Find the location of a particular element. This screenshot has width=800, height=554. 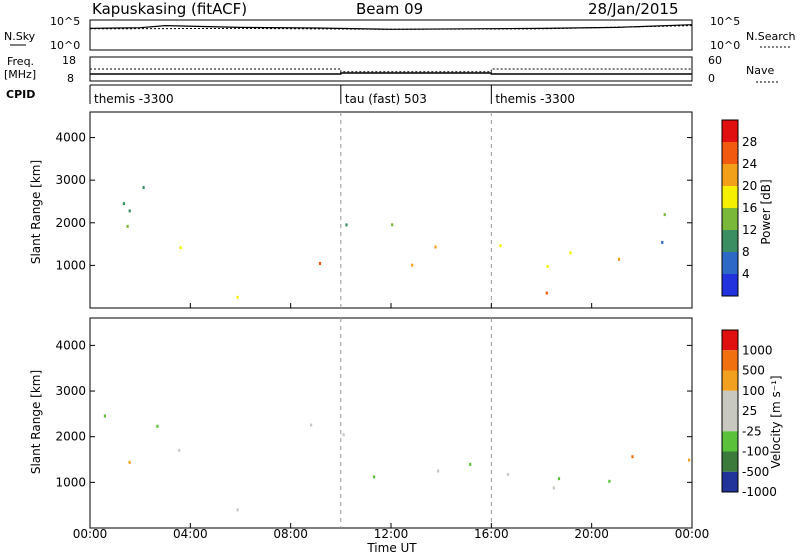

noise-right-tick-bottom: 10^0 is located at coordinates (725, 45).